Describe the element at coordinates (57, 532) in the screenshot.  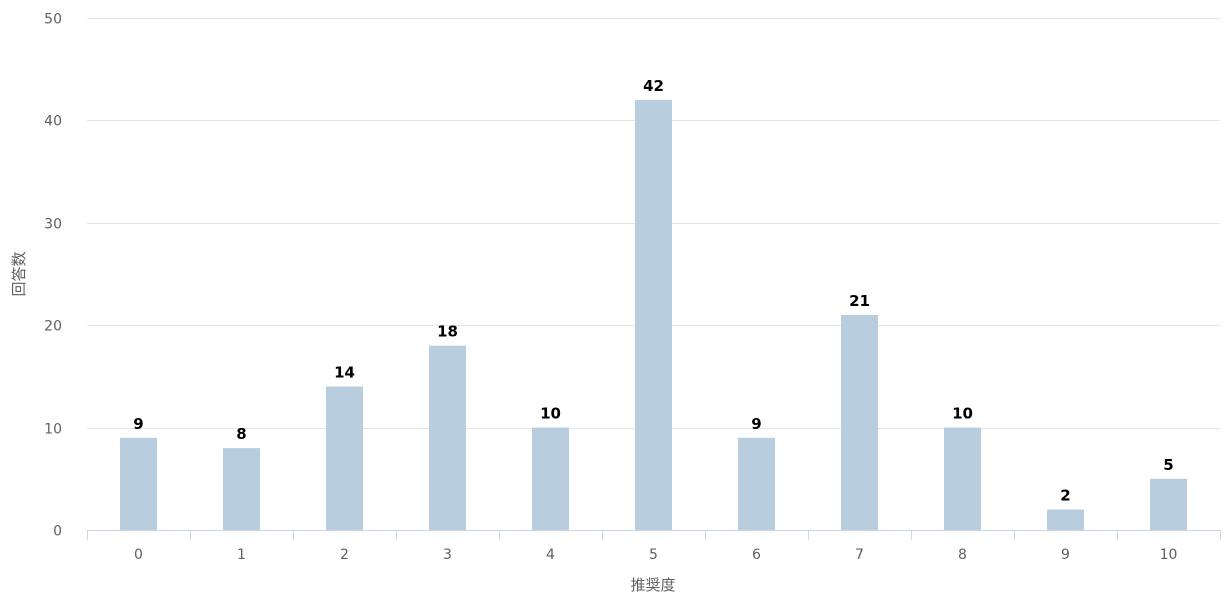
I see `y-tick-label: 0` at that location.